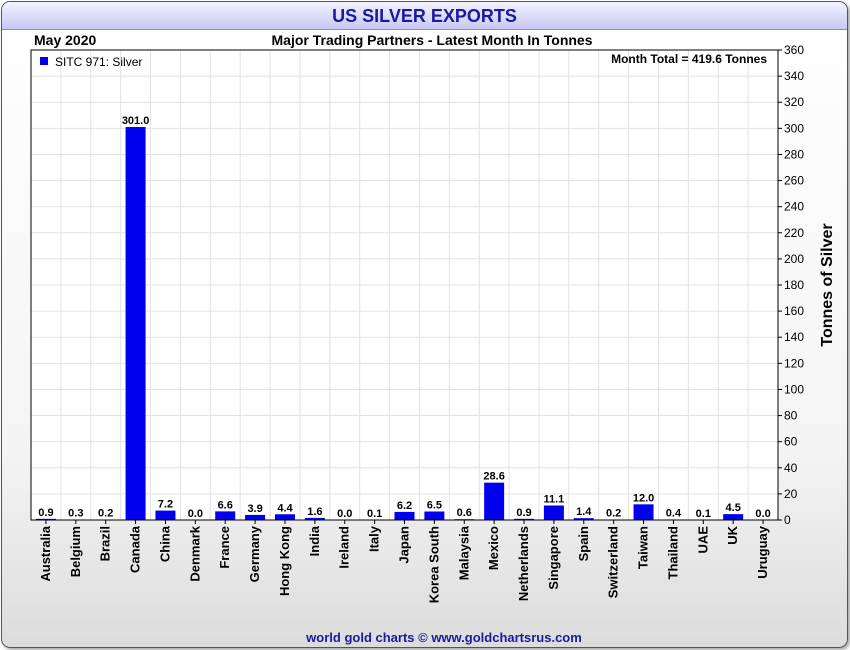 The height and width of the screenshot is (650, 850). What do you see at coordinates (613, 562) in the screenshot?
I see `x-tick-label: Switzerland` at bounding box center [613, 562].